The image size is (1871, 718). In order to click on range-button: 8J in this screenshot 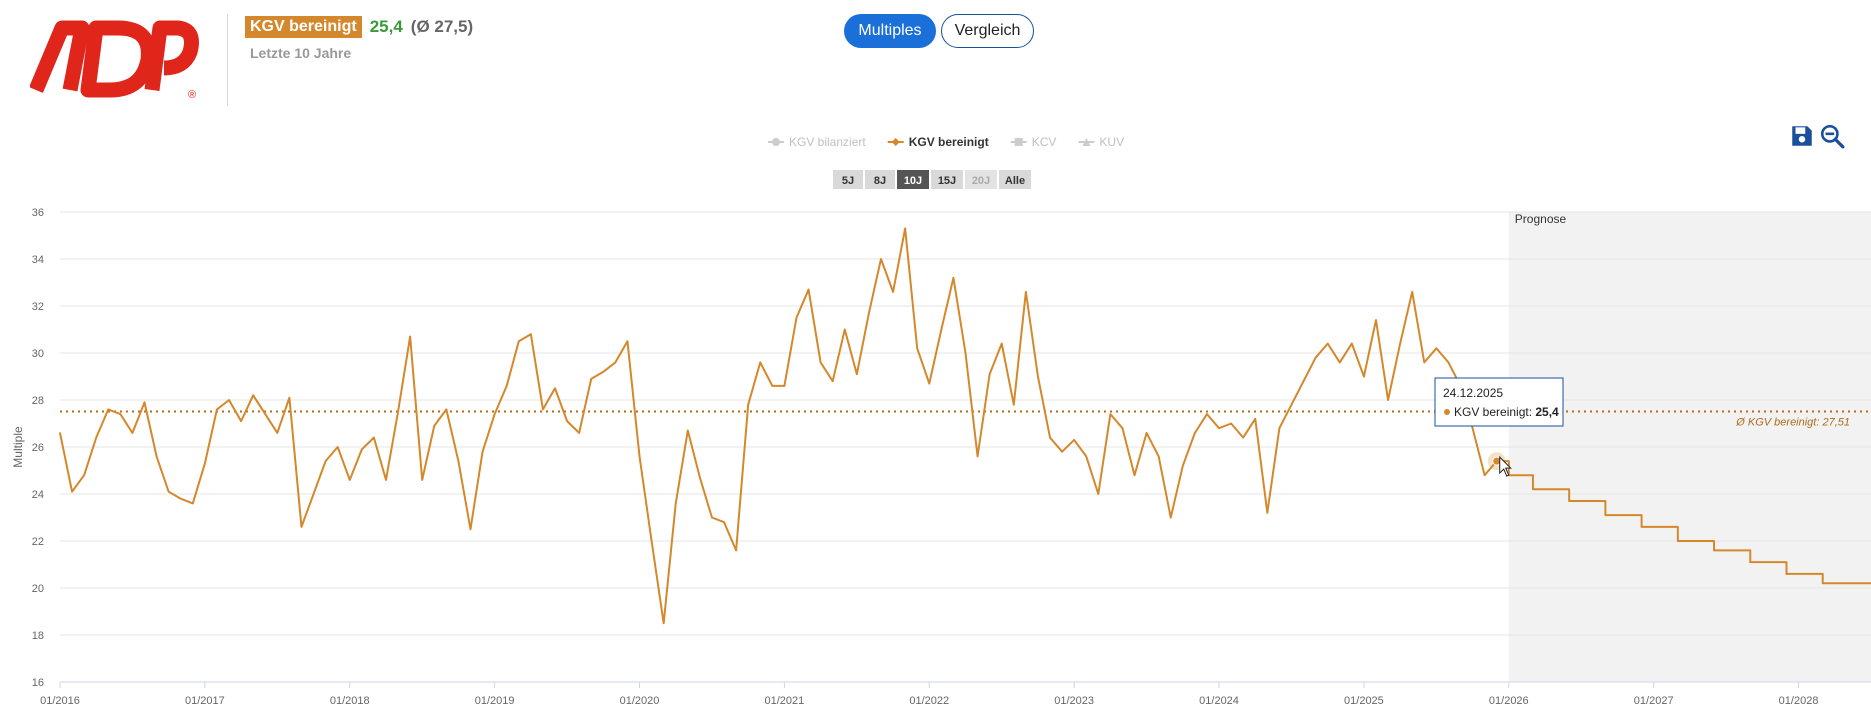, I will do `click(880, 179)`.